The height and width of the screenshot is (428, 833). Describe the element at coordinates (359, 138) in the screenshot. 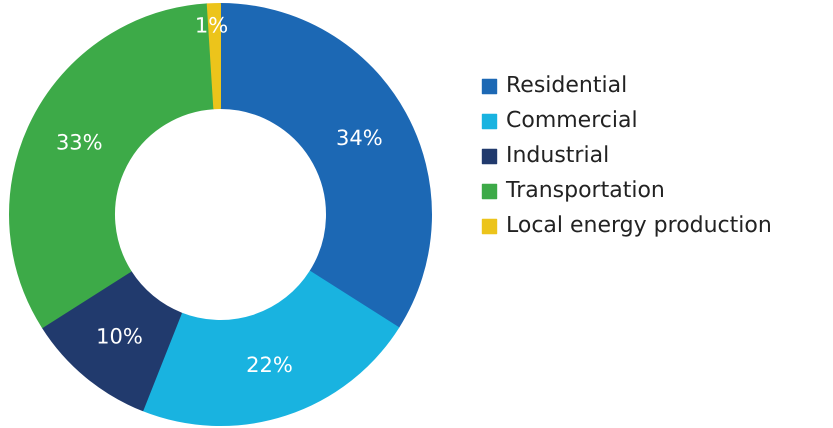

I see `data-label: 34%` at that location.